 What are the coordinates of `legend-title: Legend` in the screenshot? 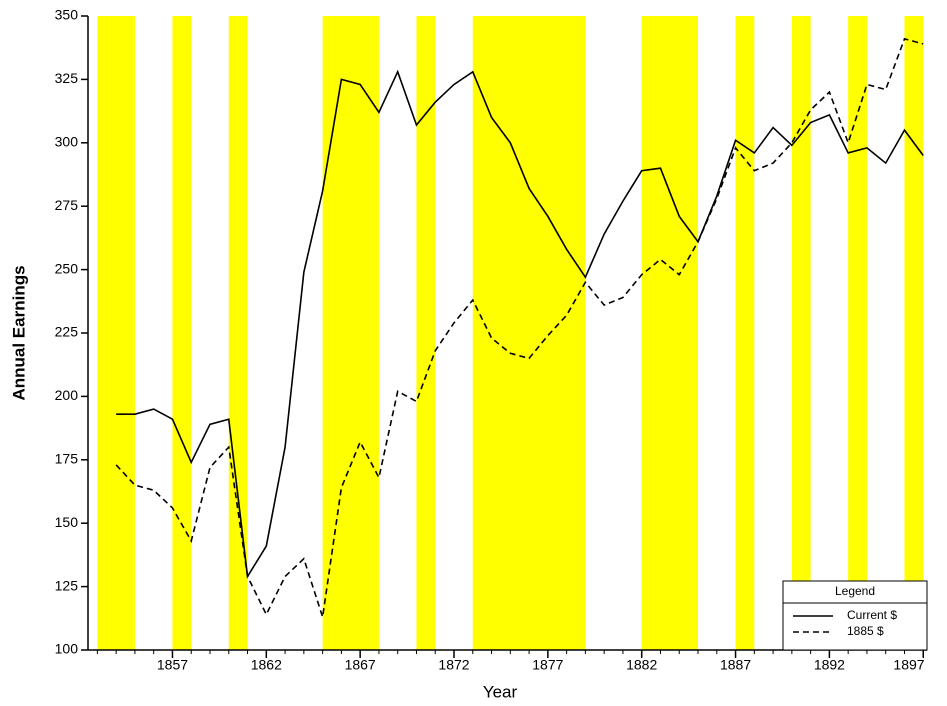 It's located at (855, 591).